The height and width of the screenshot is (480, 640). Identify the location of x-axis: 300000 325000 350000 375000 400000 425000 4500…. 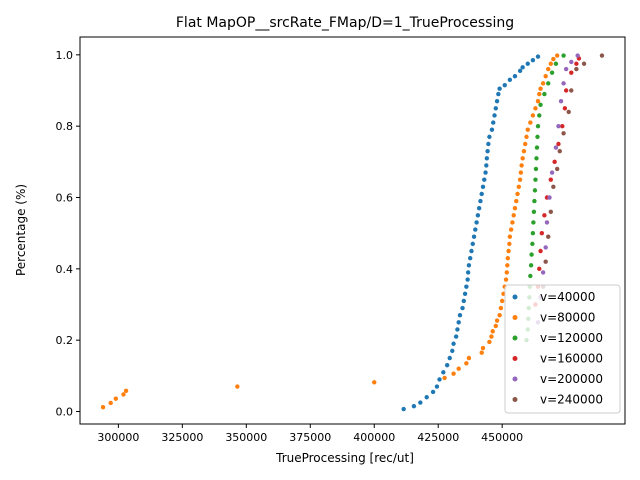
(310, 434).